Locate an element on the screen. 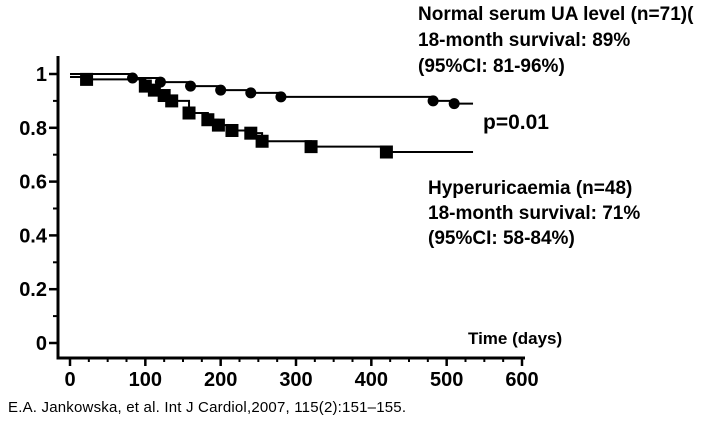 The image size is (728, 424). x-tick-label: 500 is located at coordinates (446, 380).